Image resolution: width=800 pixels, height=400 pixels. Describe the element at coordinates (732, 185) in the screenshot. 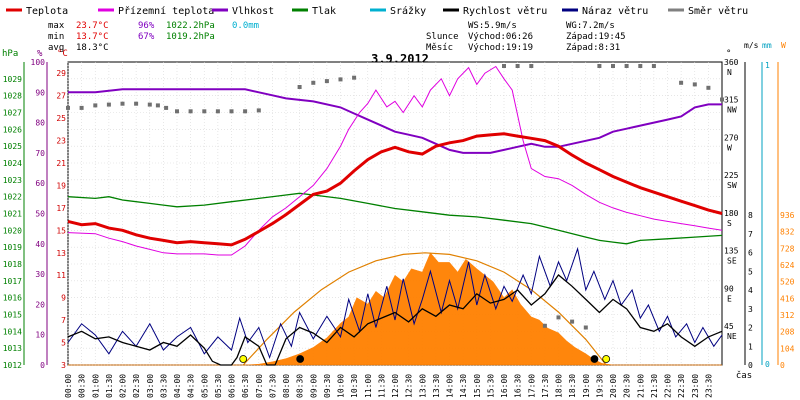

I see `wind-dir-compass-tick-4: SW` at that location.